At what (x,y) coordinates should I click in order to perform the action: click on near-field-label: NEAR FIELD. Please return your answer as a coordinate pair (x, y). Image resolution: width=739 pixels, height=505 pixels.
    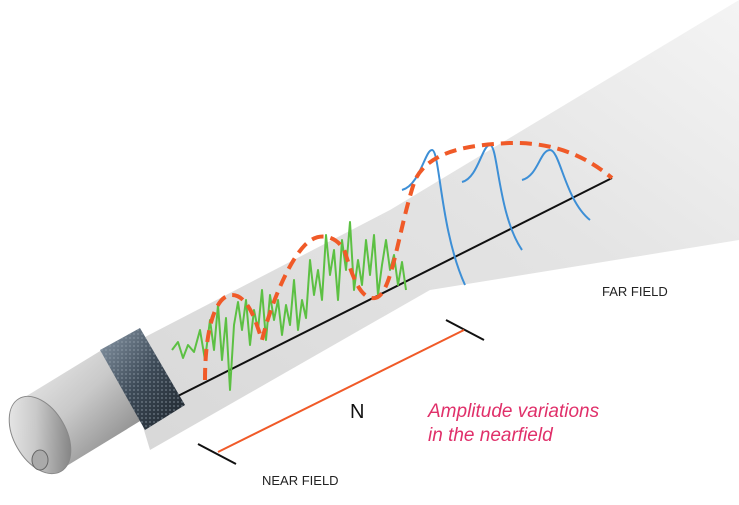
    Looking at the image, I should click on (300, 480).